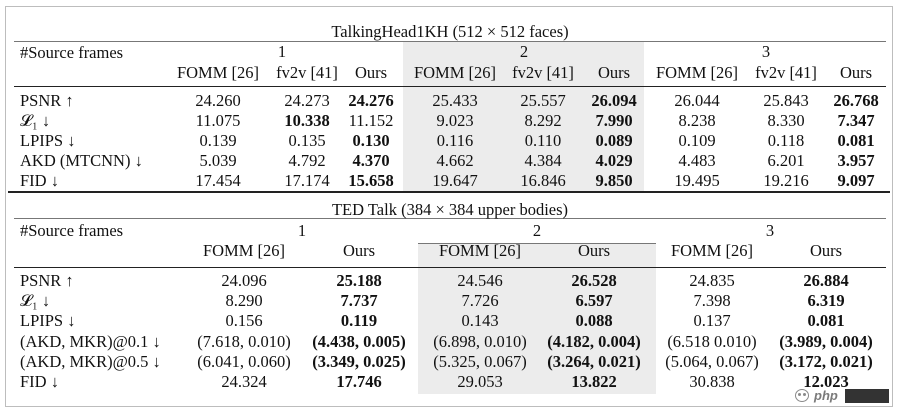 The height and width of the screenshot is (413, 900). I want to click on table1-cell: 17.454, so click(218, 180).